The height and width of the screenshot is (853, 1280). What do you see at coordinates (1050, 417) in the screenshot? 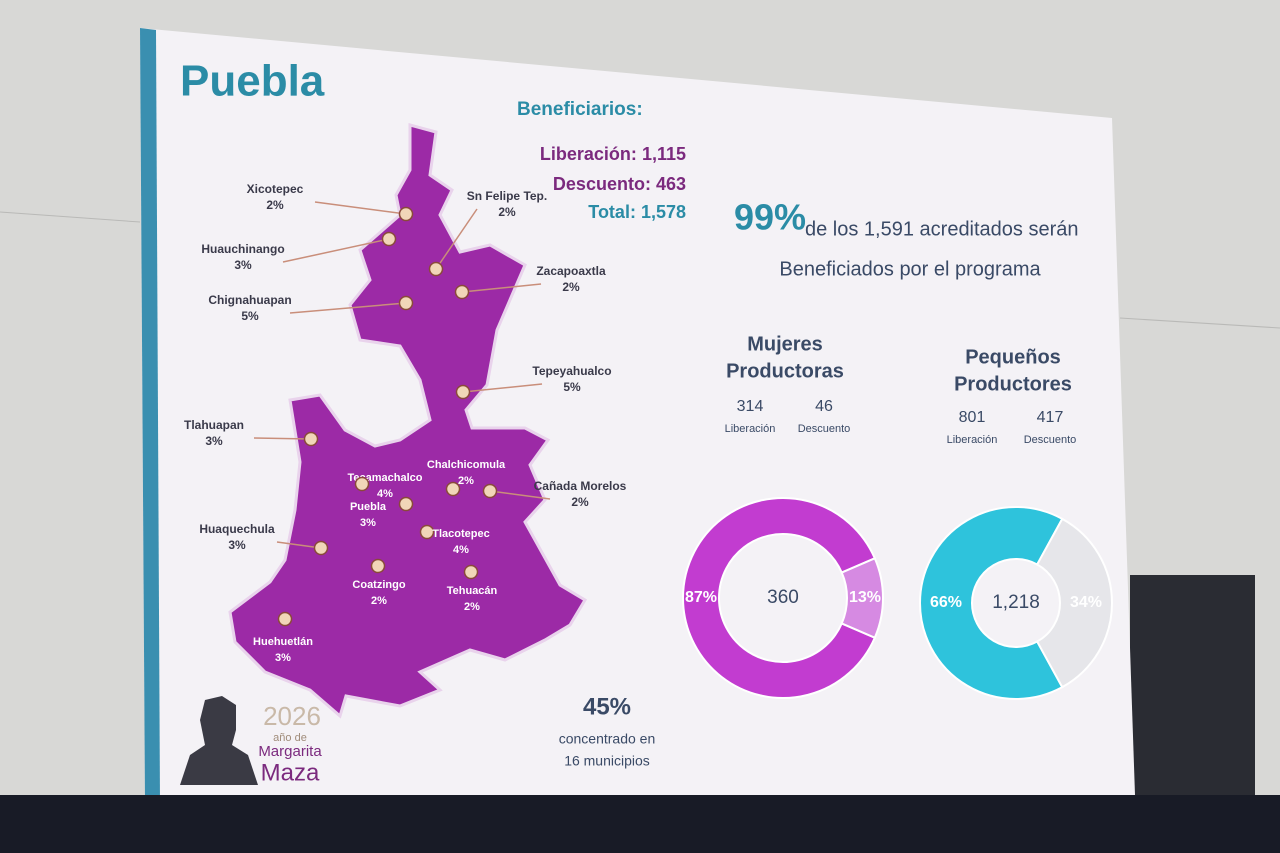
I see `stat-value: 417` at bounding box center [1050, 417].